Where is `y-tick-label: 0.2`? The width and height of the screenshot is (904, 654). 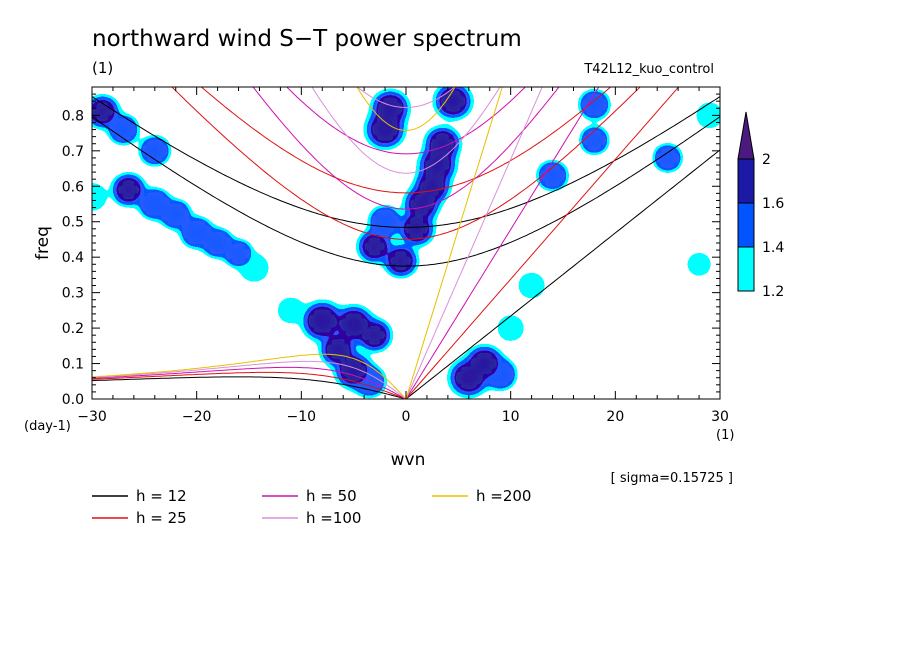 y-tick-label: 0.2 is located at coordinates (73, 329).